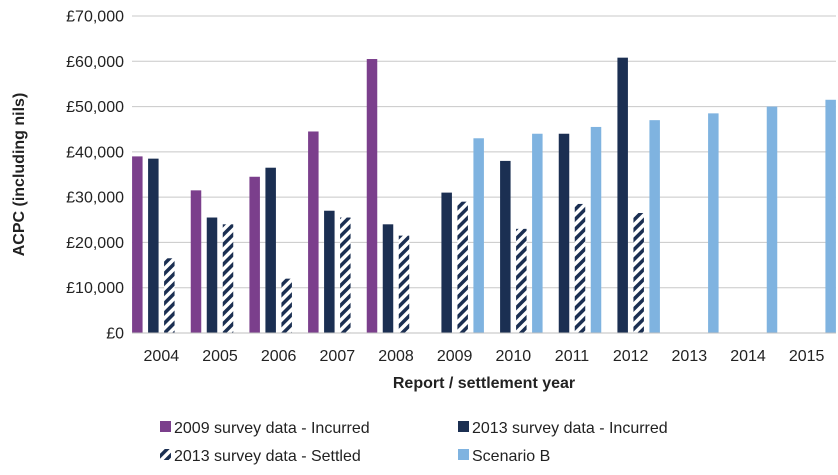 Image resolution: width=838 pixels, height=475 pixels. Describe the element at coordinates (95, 243) in the screenshot. I see `y-tick-label: £20,000` at that location.